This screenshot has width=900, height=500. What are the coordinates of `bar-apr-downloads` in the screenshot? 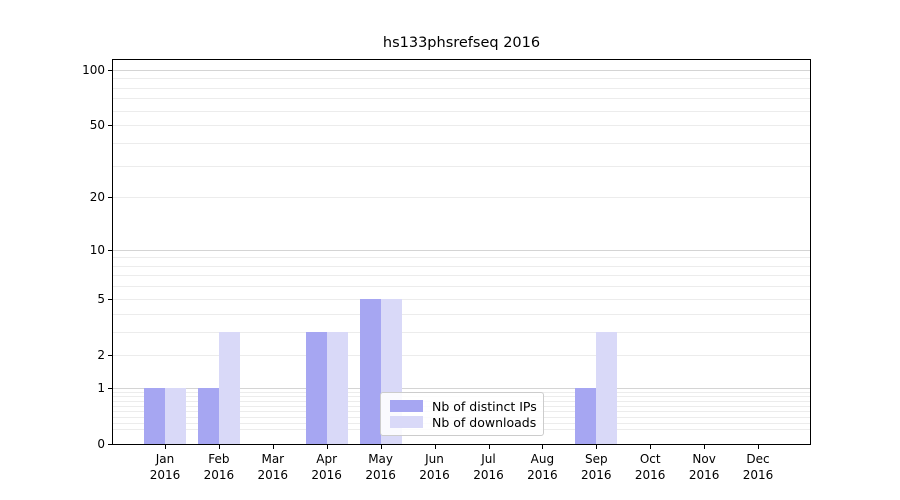 It's located at (337, 387).